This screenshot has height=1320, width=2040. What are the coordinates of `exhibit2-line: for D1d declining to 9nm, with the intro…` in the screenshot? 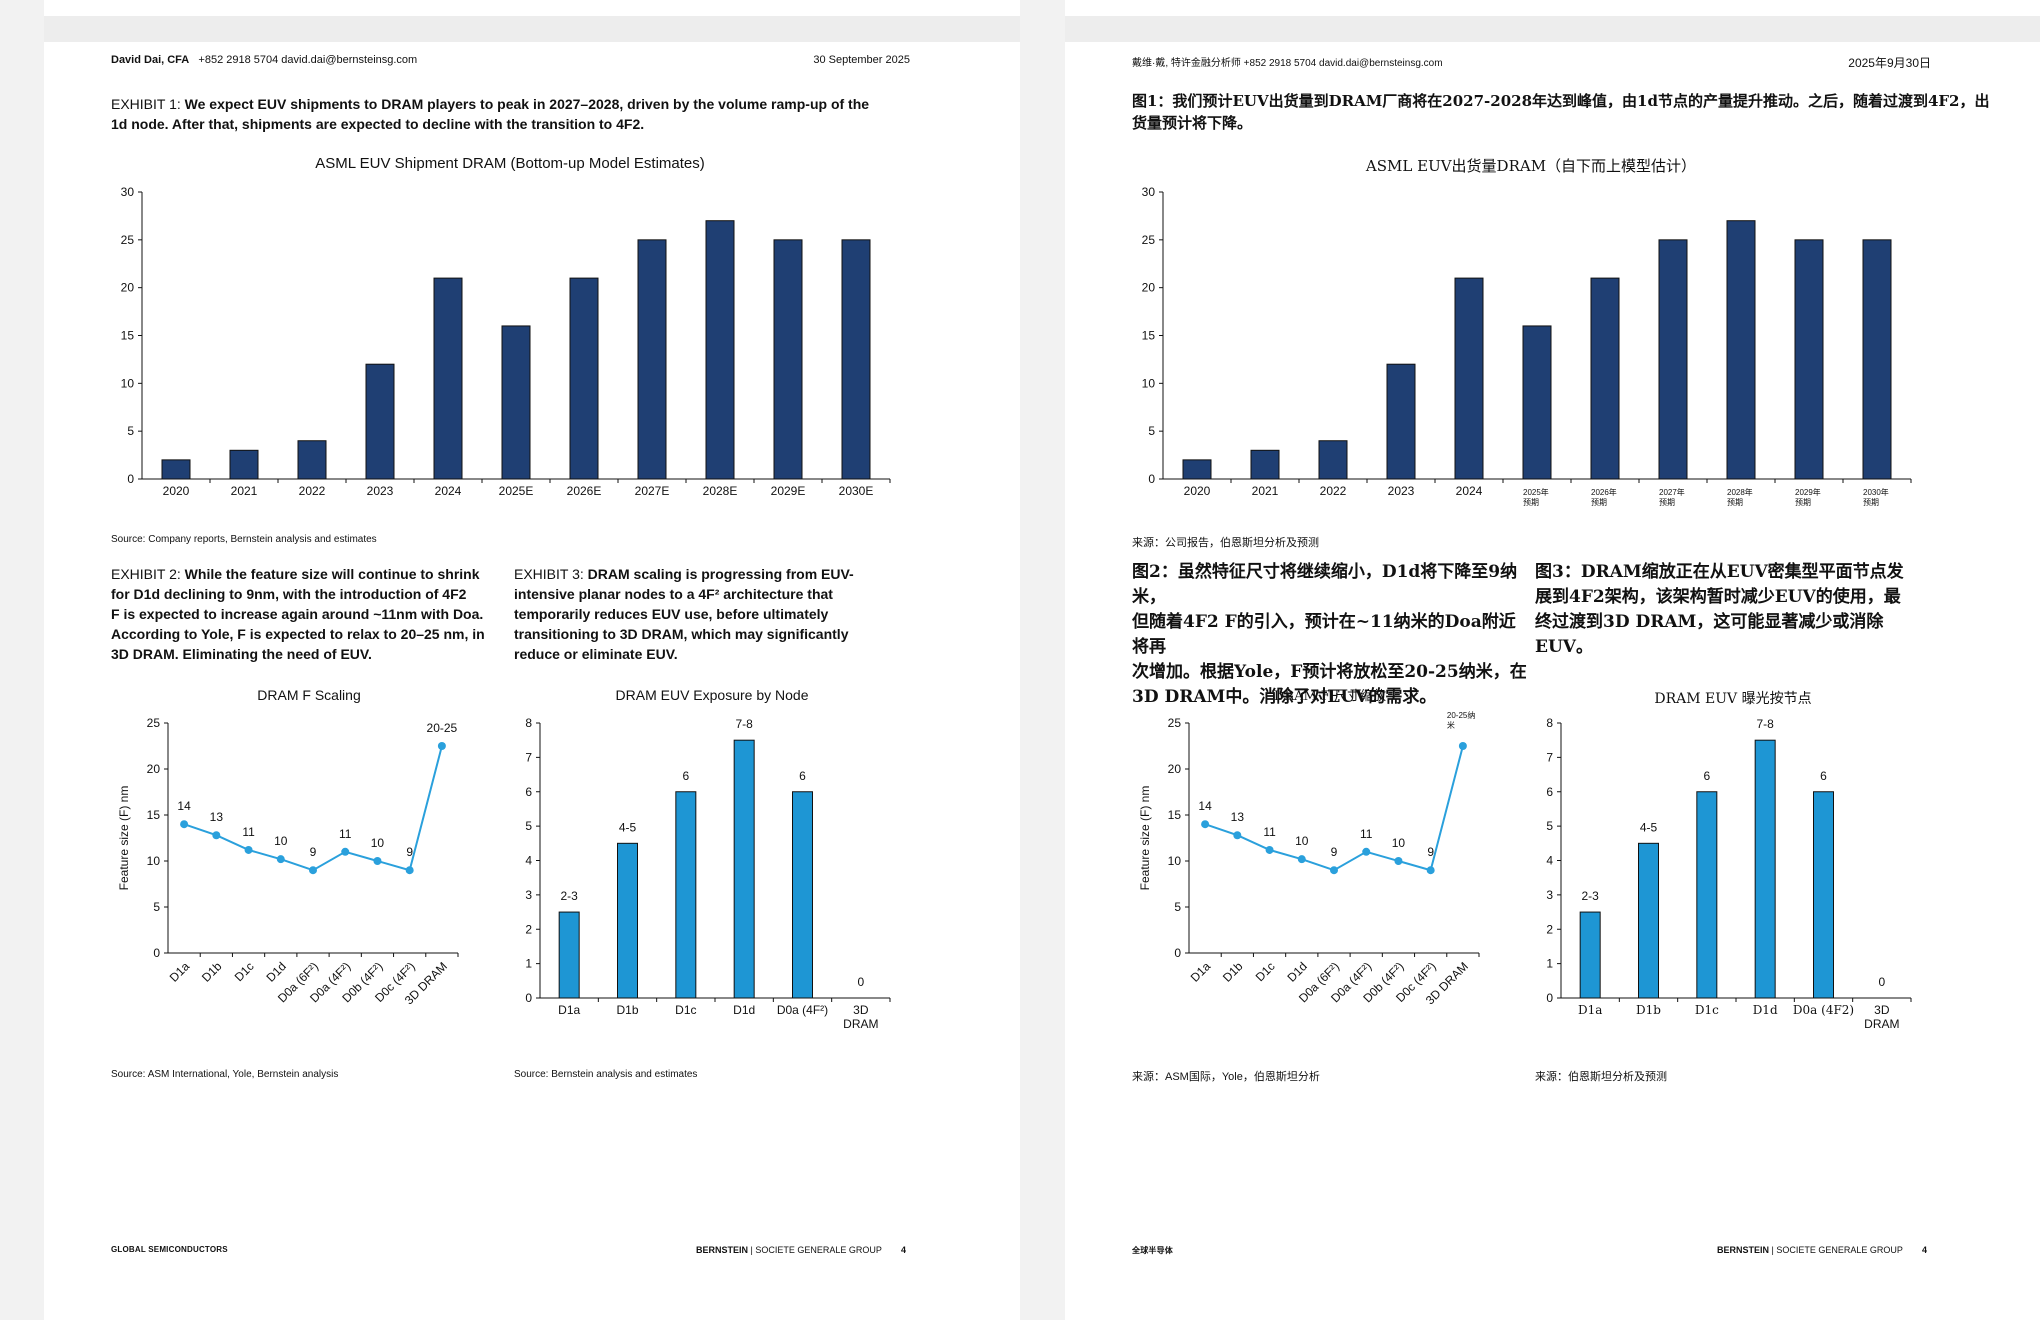 It's located at (289, 594).